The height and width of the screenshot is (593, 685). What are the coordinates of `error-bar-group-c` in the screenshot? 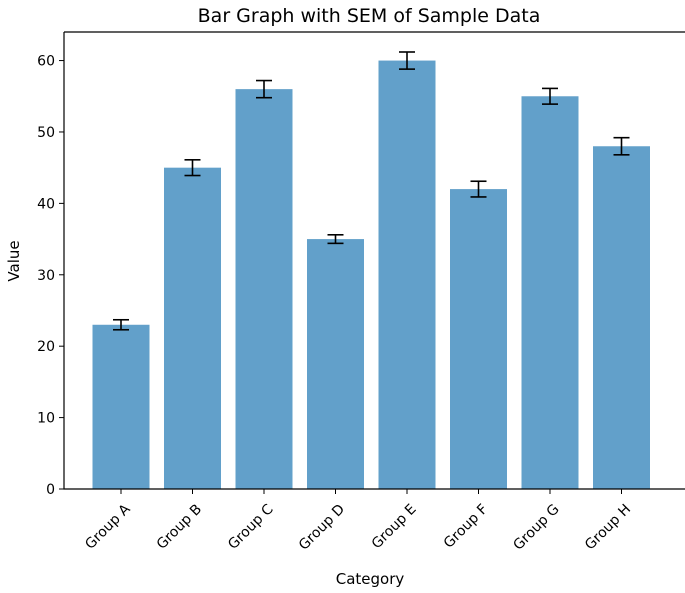 It's located at (264, 89).